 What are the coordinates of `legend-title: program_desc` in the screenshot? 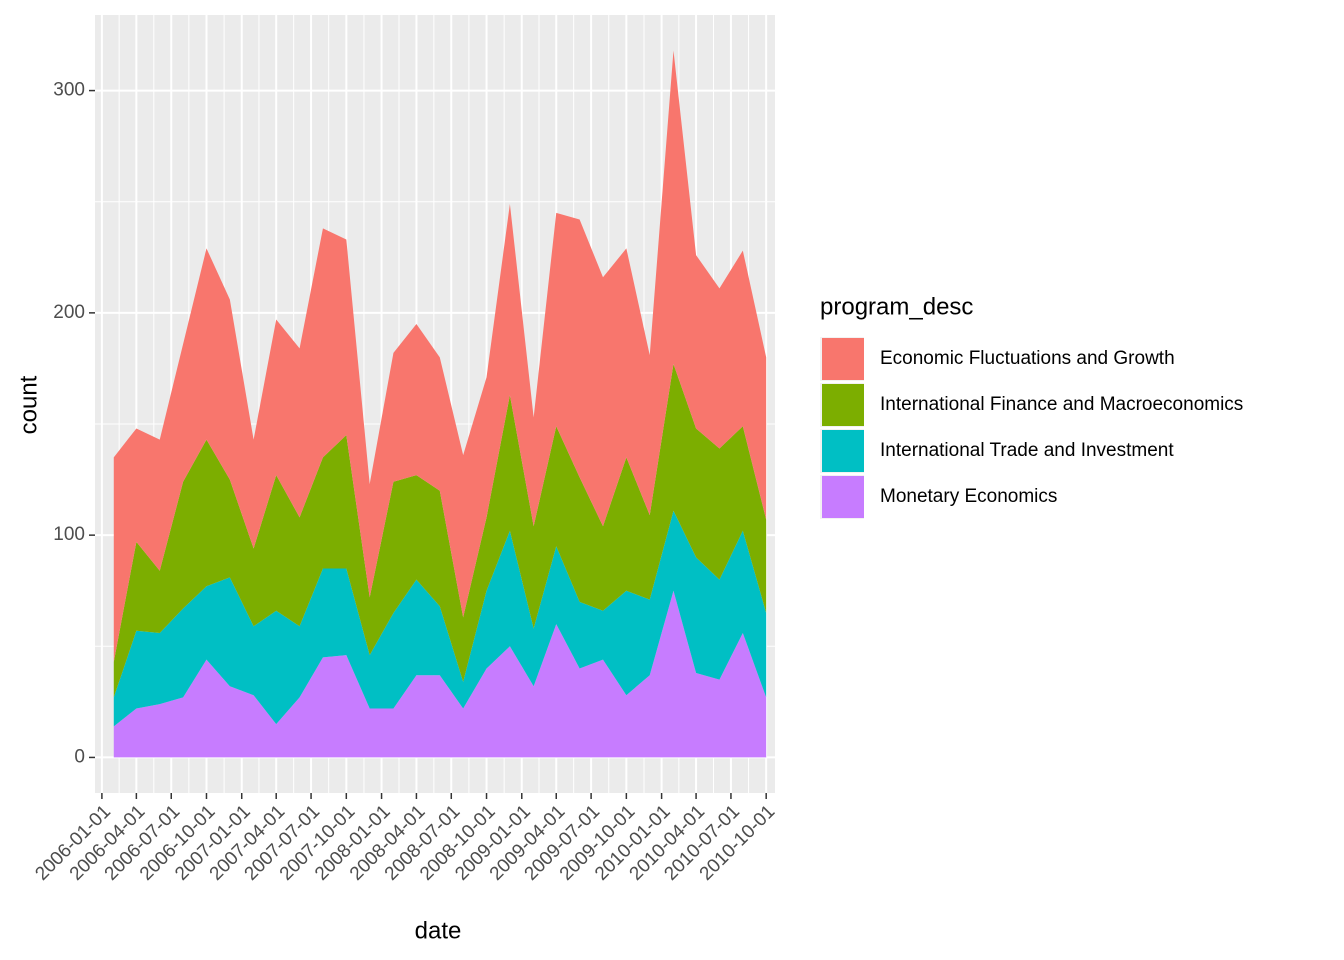 It's located at (896, 306).